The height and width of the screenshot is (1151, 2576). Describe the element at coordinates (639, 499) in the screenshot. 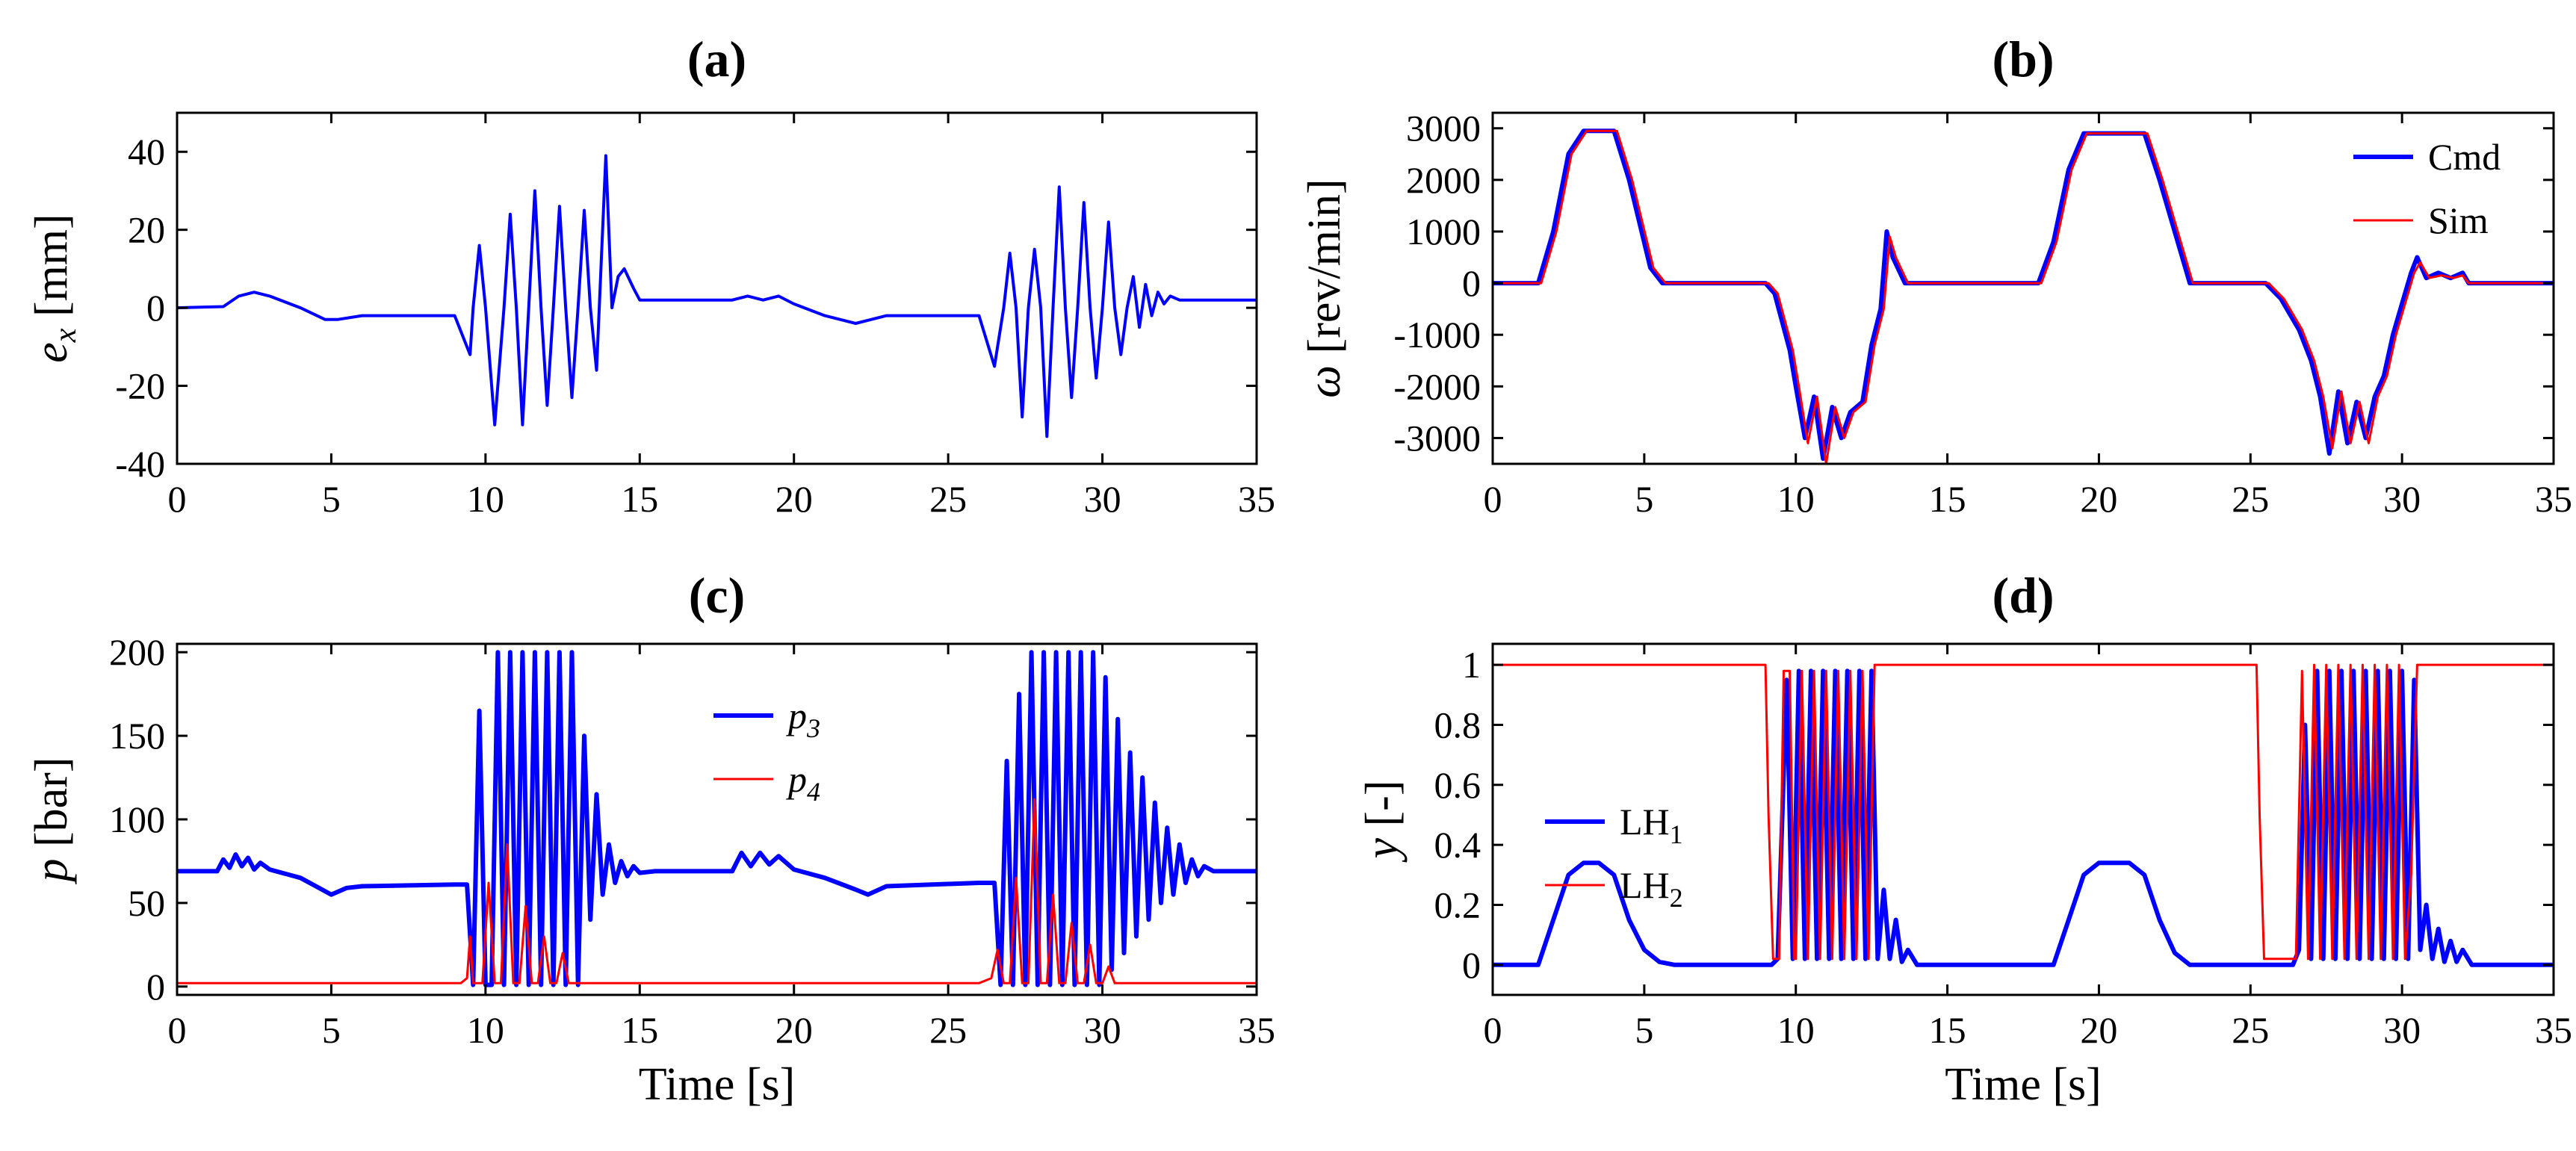

I see `x-tick-label-a: 15` at that location.